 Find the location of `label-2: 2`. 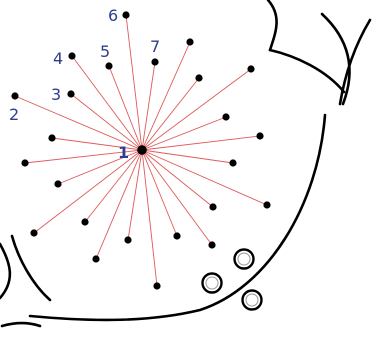

label-2: 2 is located at coordinates (14, 114).